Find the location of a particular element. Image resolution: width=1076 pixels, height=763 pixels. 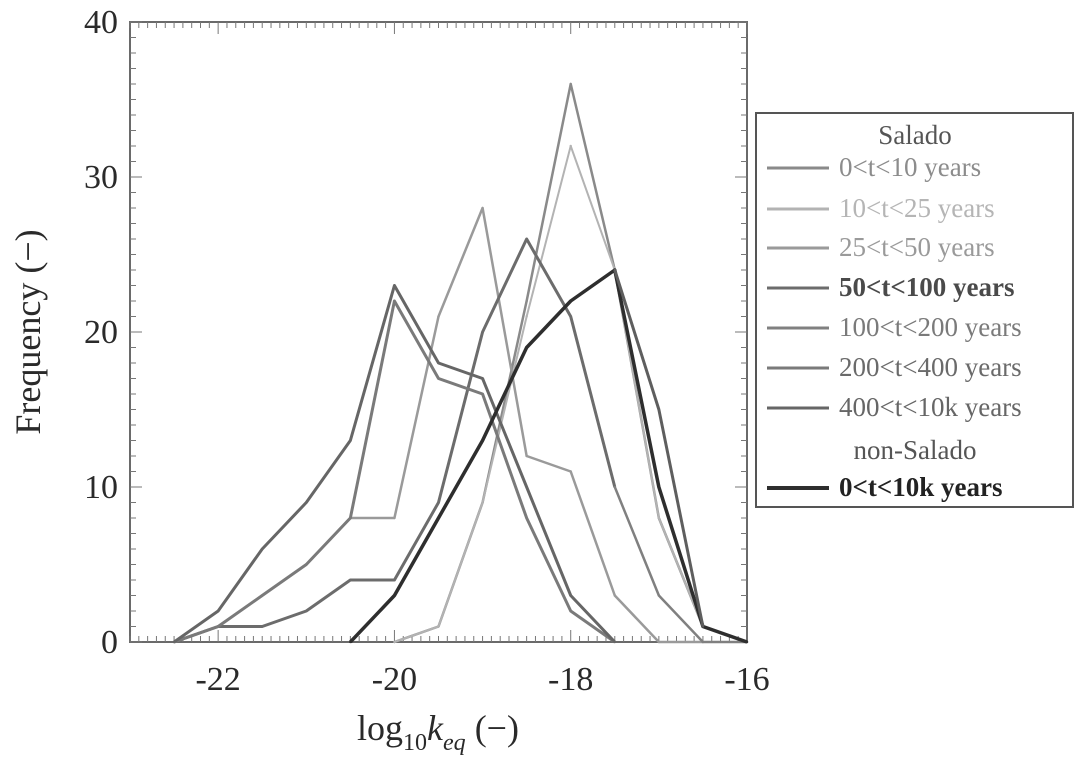

legend-item-label: 10<t<25 years is located at coordinates (917, 208).